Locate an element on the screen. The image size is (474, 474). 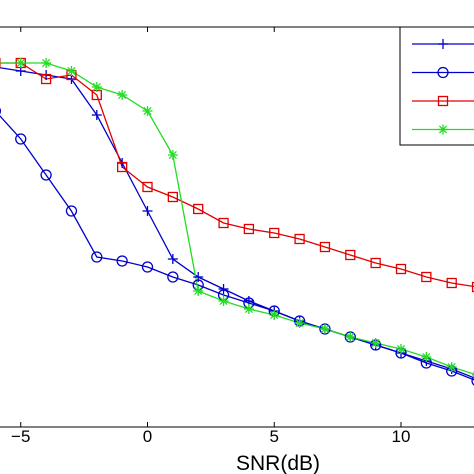
legend-box is located at coordinates (436, 86).